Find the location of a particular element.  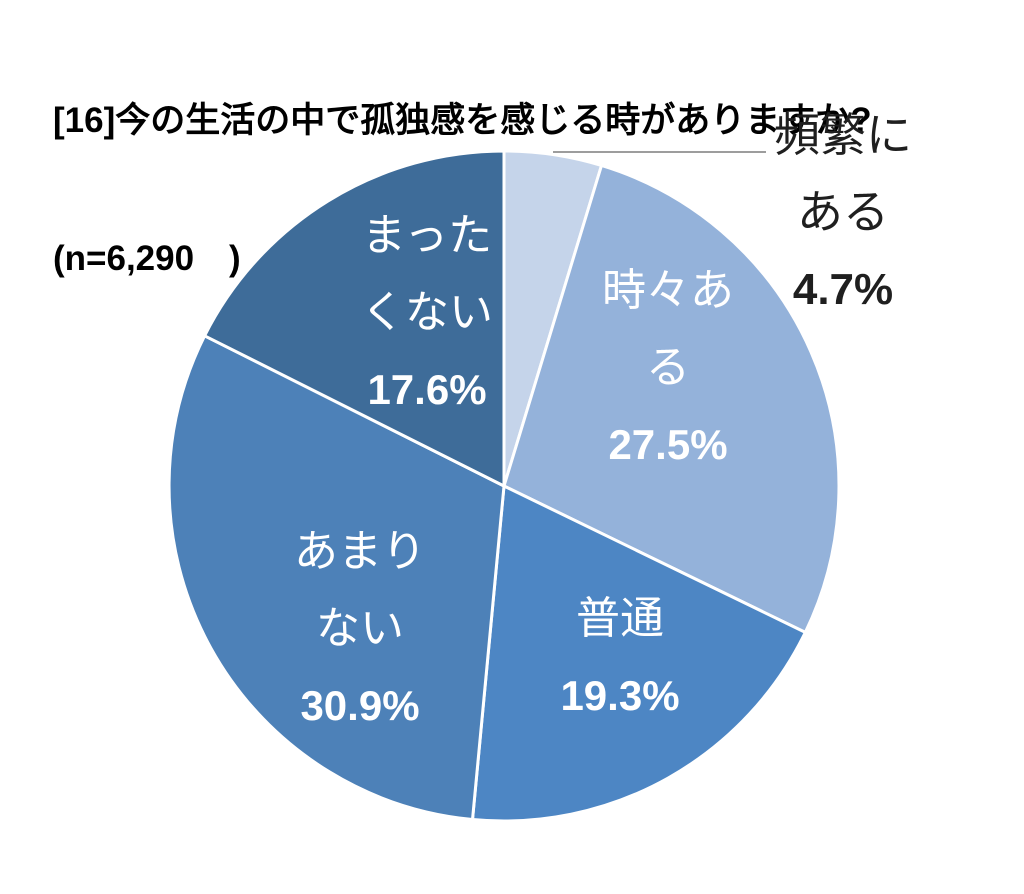

slice-label-text: ない is located at coordinates (360, 628).